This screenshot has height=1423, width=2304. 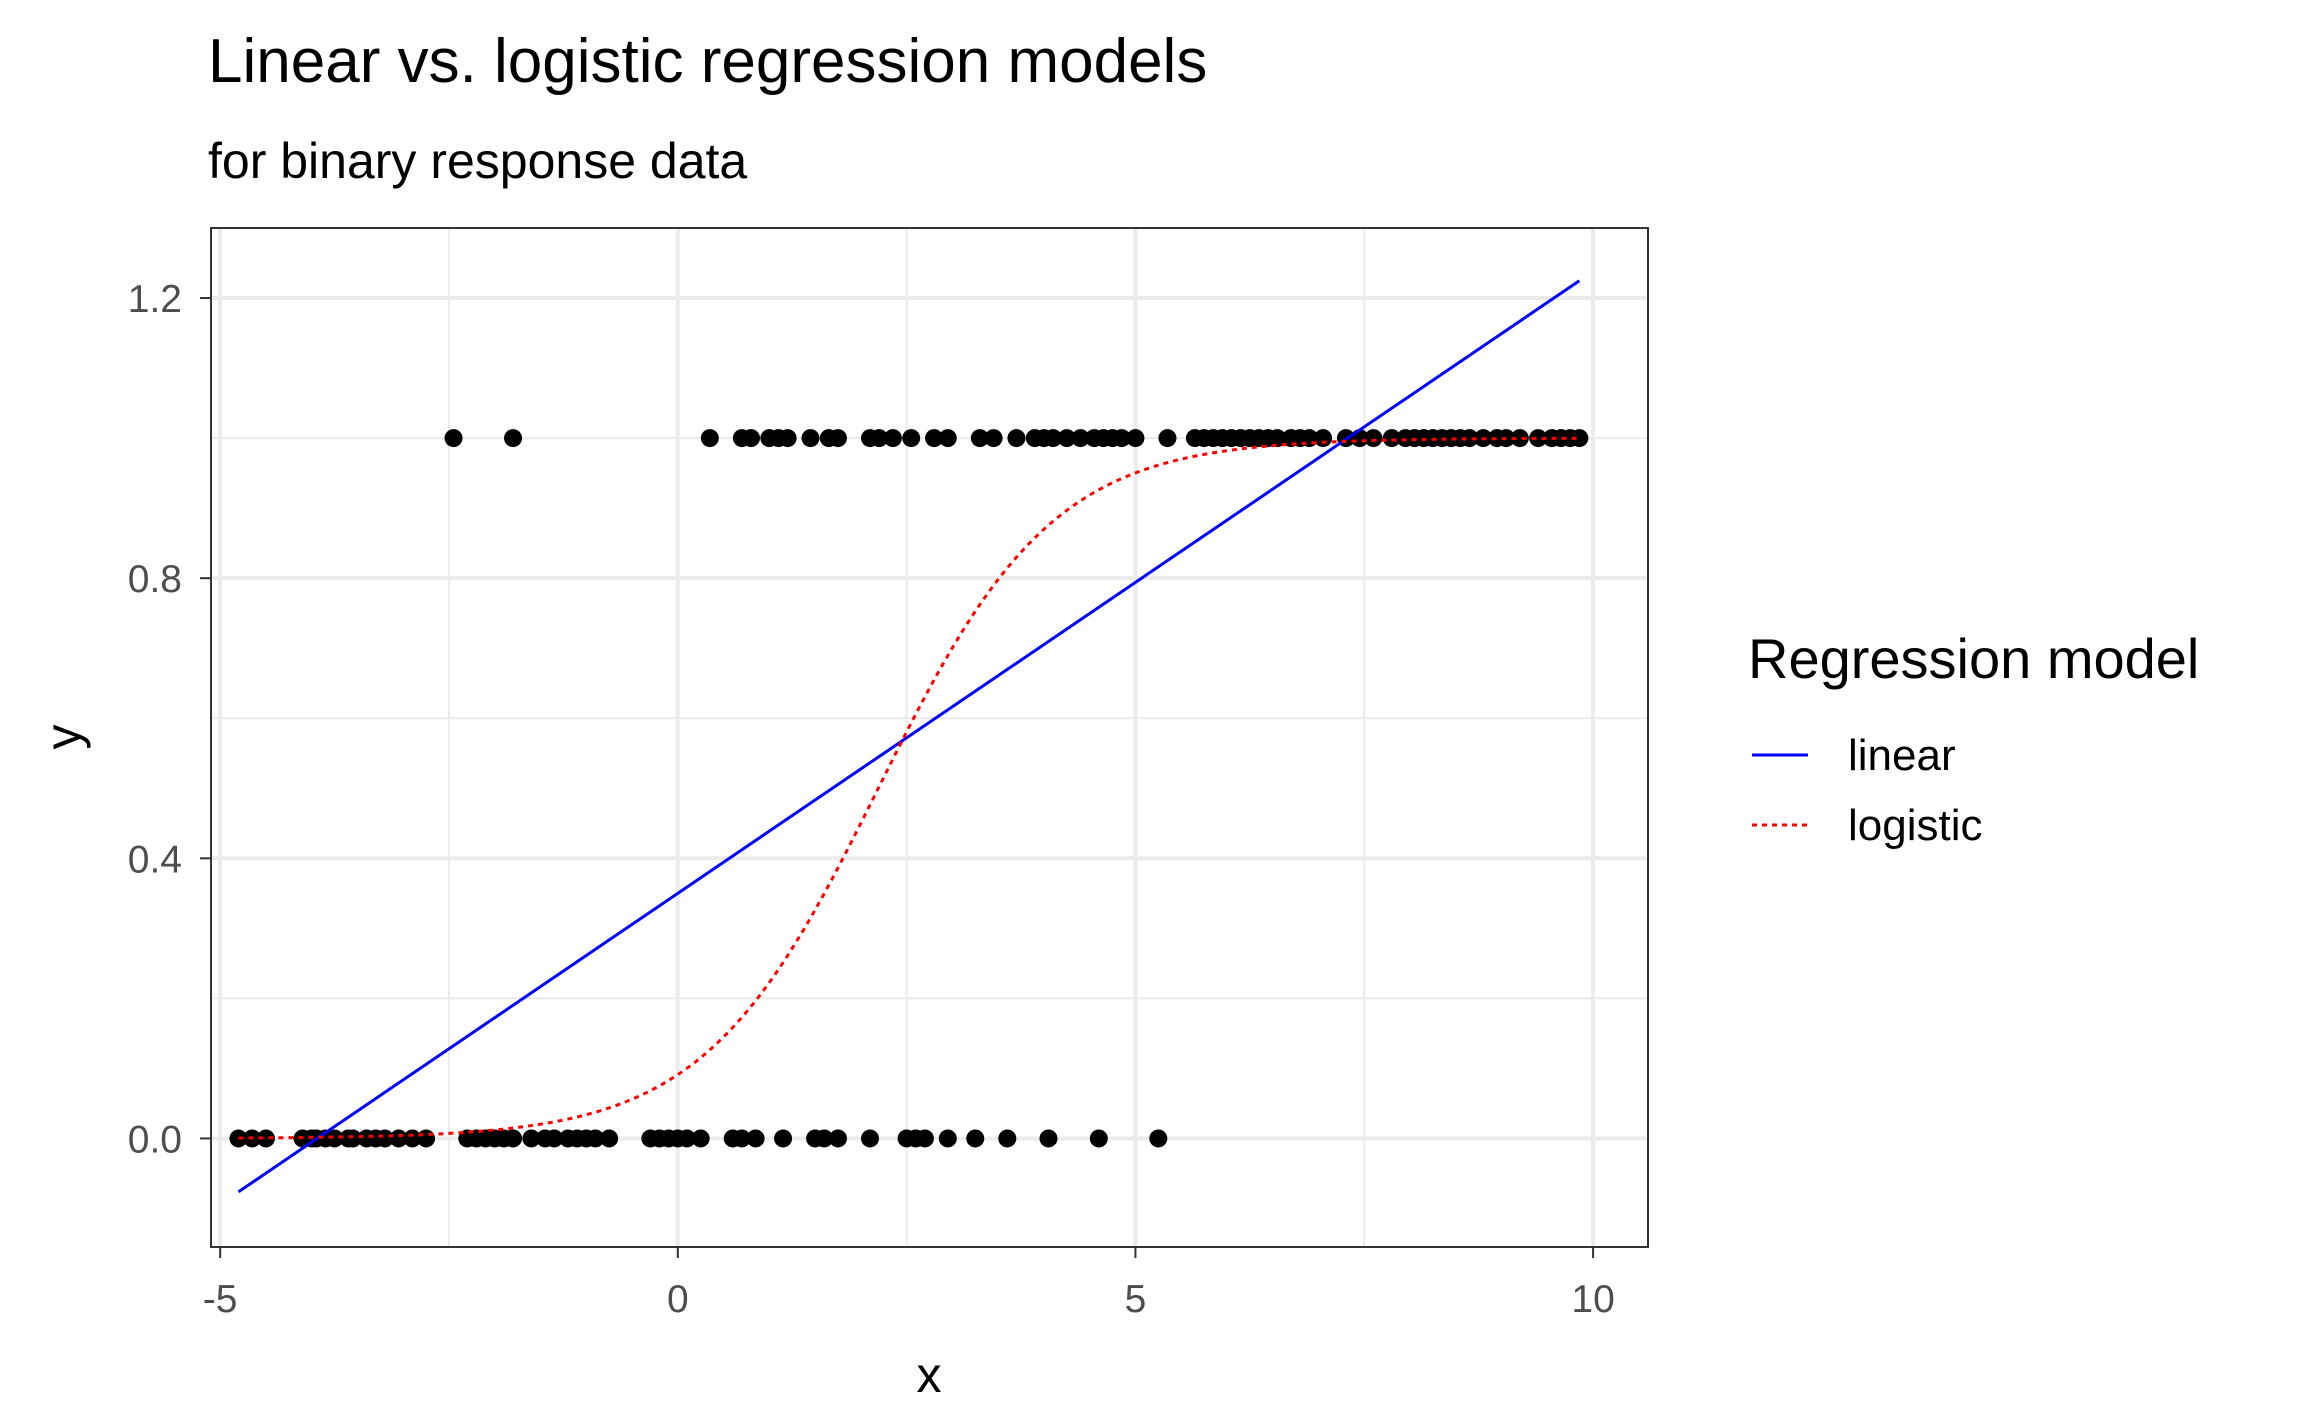 I want to click on x-tick-label: -5, so click(x=220, y=1299).